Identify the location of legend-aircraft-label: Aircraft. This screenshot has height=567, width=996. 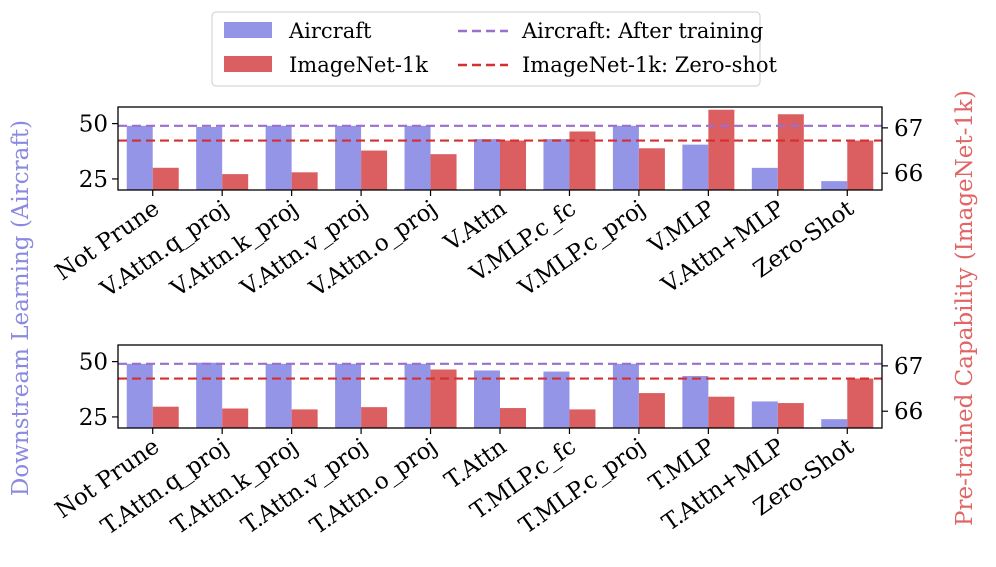
(330, 31).